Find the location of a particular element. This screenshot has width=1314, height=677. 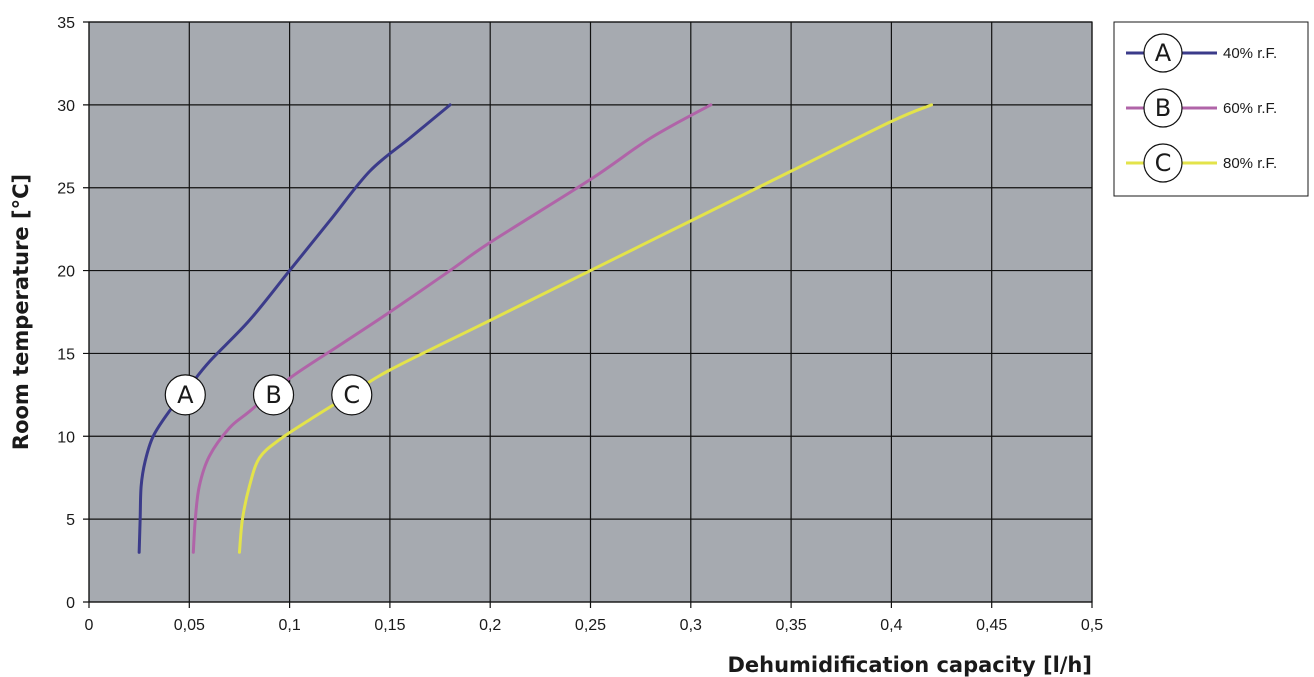

legend-series-label: 40% r.F. is located at coordinates (1250, 53).